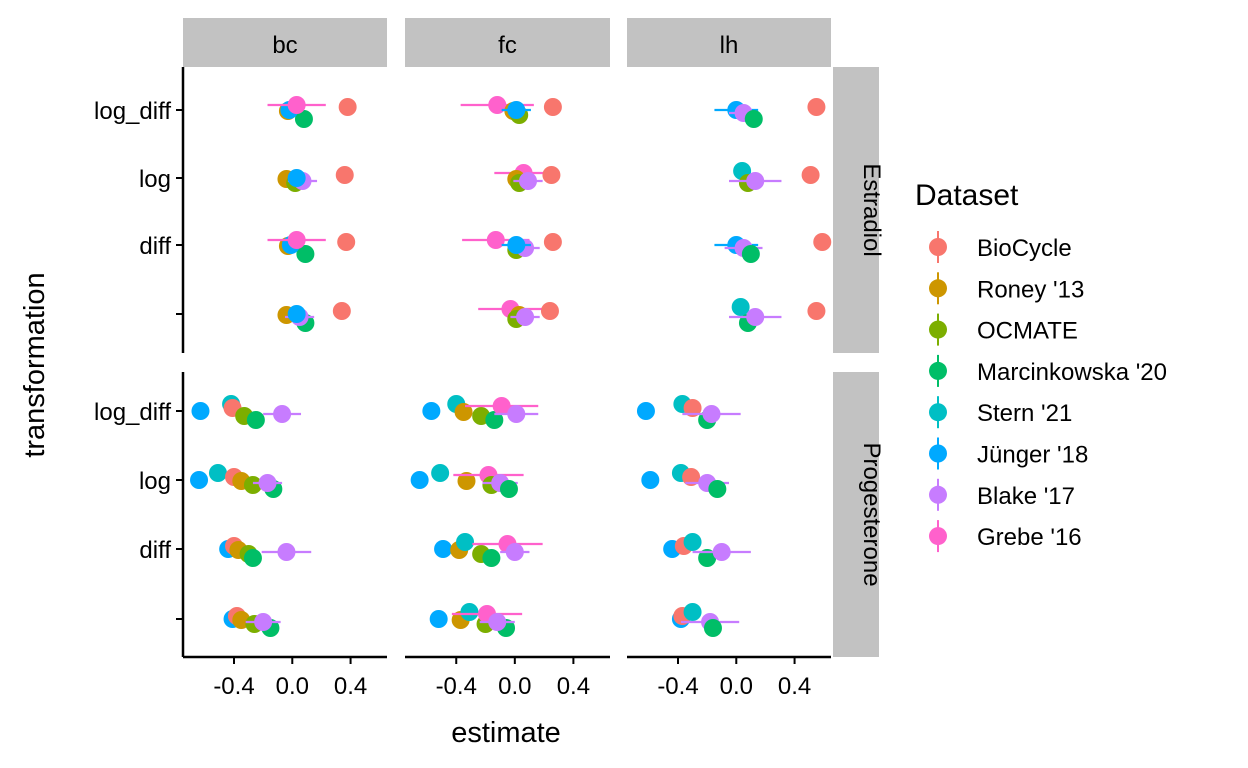 Image resolution: width=1248 pixels, height=768 pixels. What do you see at coordinates (284, 45) in the screenshot?
I see `column-strip-label: bc` at bounding box center [284, 45].